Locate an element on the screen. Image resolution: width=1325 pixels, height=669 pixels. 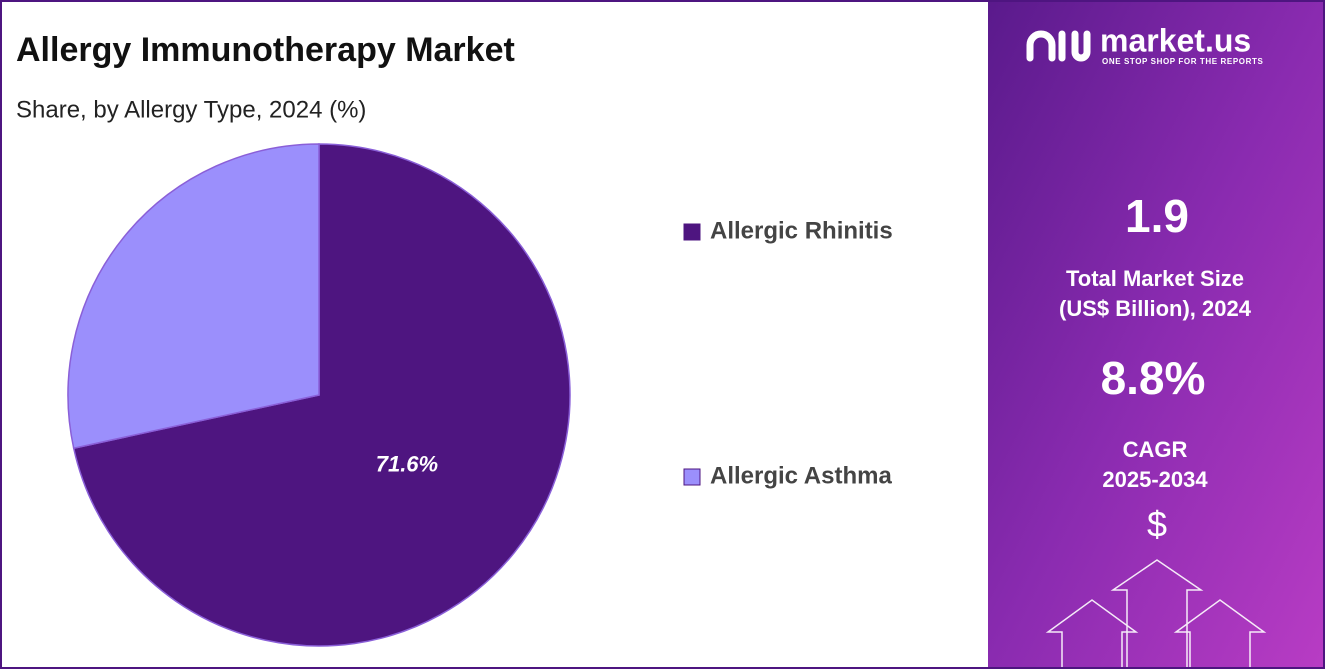
chart-subtitle: Share, by Allergy Type, 2024 (%) is located at coordinates (191, 109).